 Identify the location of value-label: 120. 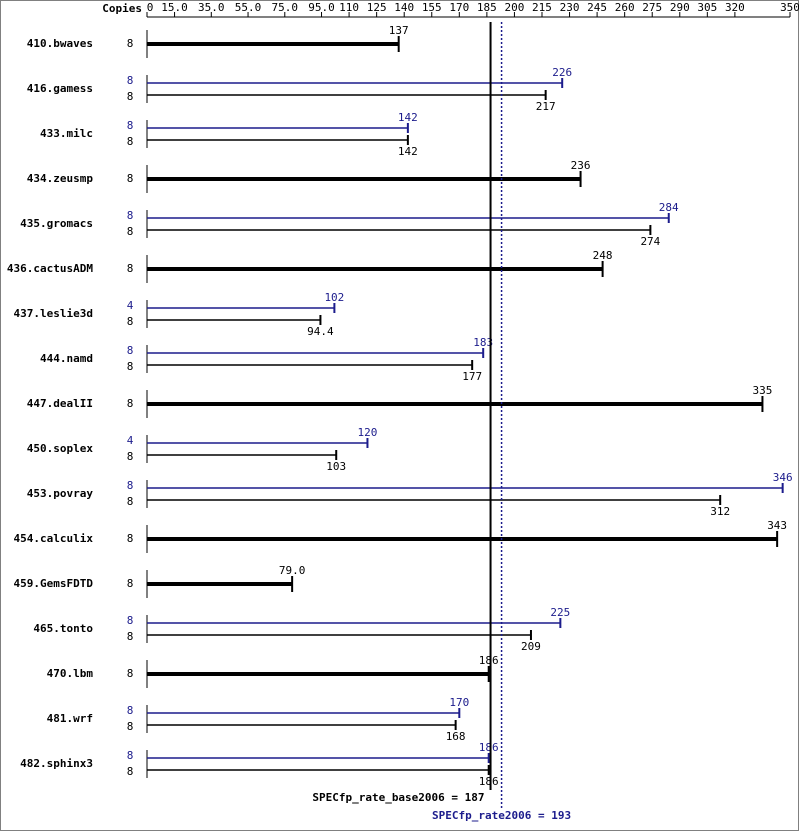
(368, 432).